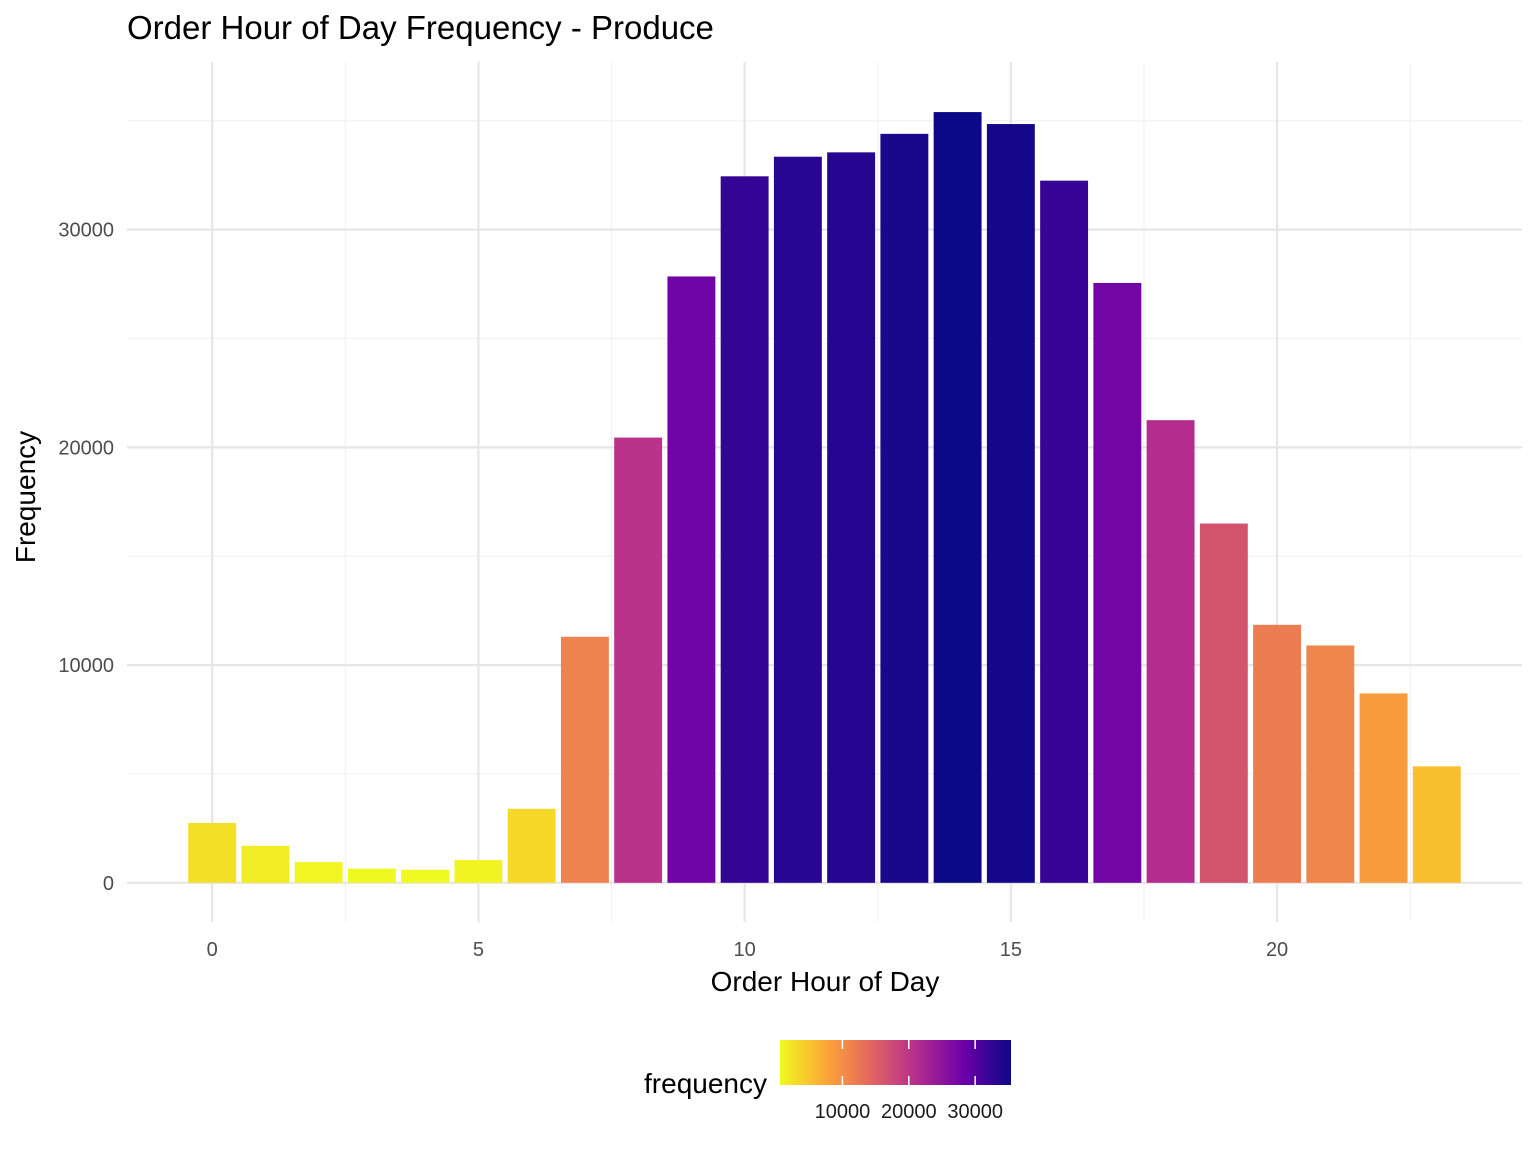 Image resolution: width=1536 pixels, height=1152 pixels. I want to click on legend-tick-label: 10000, so click(843, 1112).